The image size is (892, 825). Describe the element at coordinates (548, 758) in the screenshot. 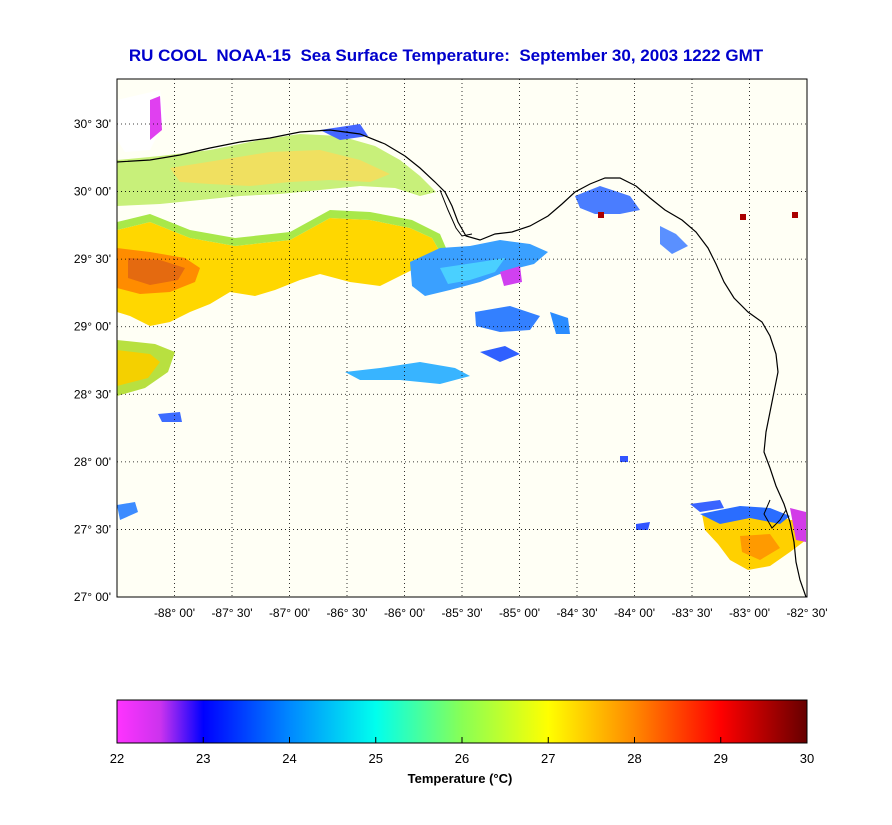

I see `colorbar-tick-label: 27` at that location.